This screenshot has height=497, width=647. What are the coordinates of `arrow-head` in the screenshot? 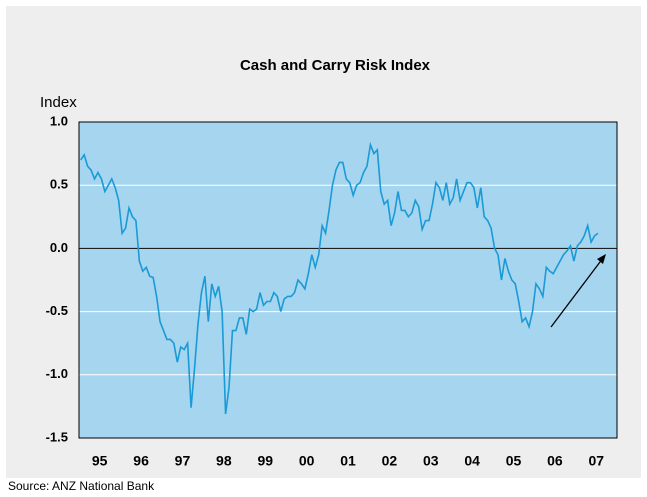 It's located at (601, 259).